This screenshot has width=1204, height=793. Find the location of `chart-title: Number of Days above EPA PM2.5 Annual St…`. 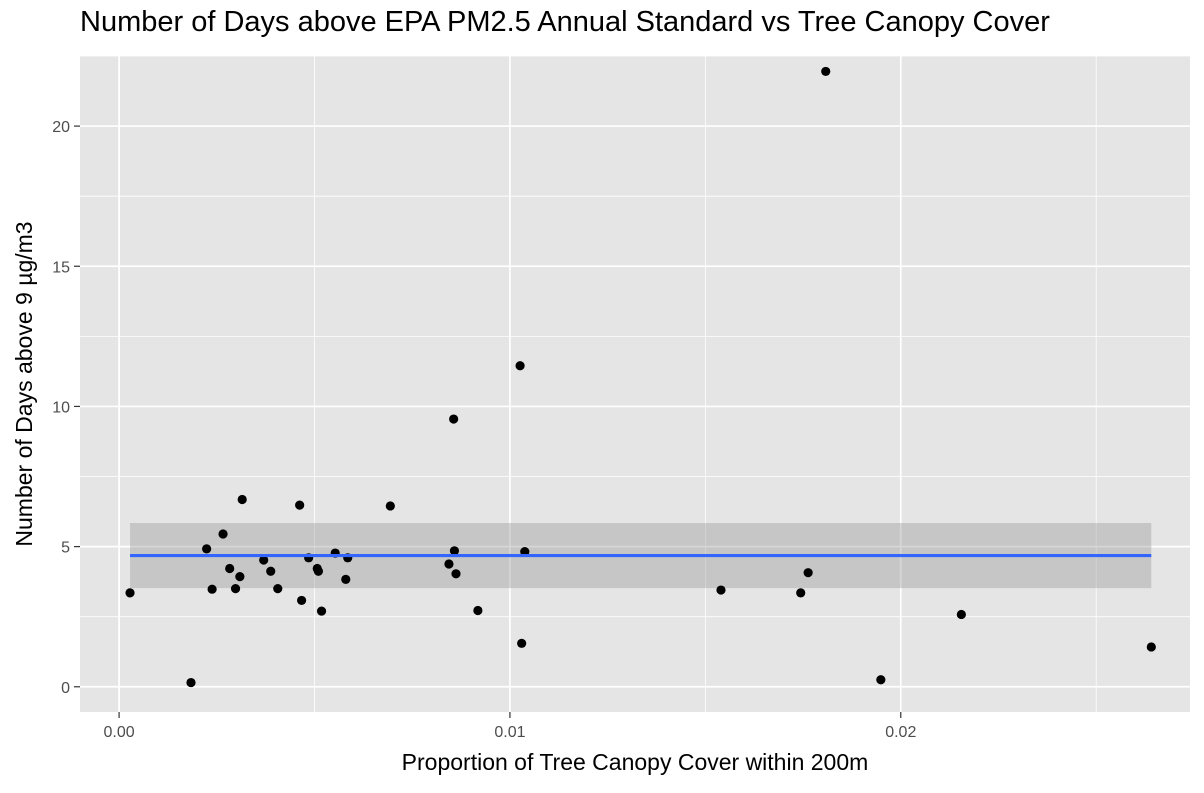

chart-title: Number of Days above EPA PM2.5 Annual St… is located at coordinates (565, 22).